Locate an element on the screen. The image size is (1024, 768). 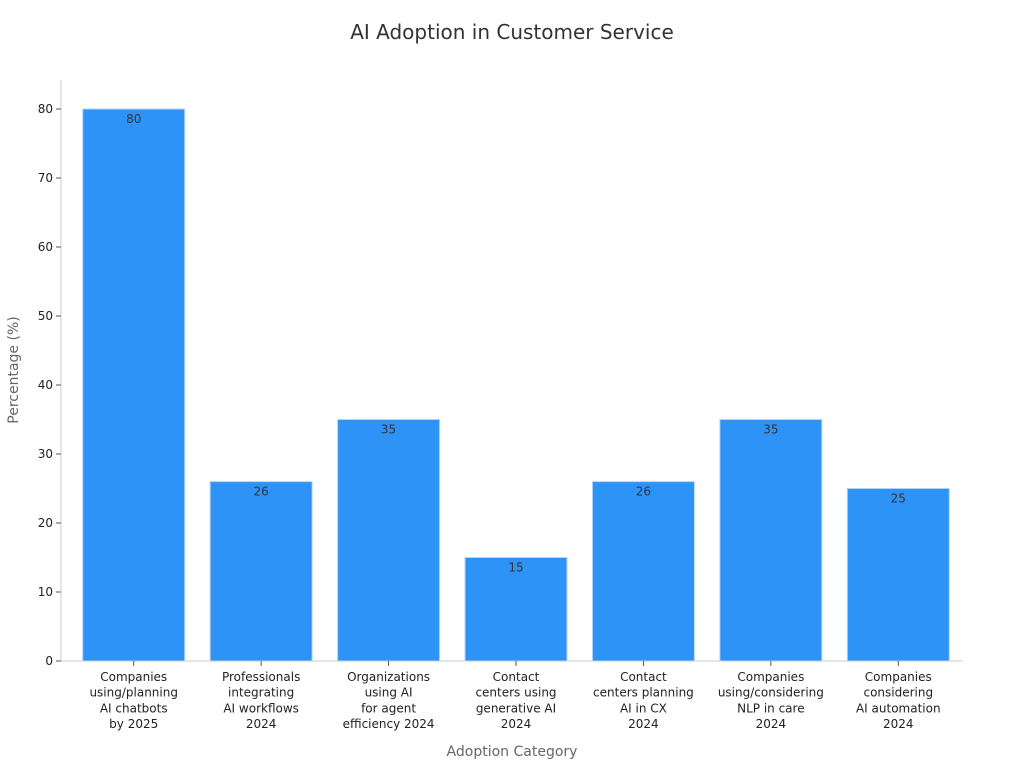
y-tick-label: 0 is located at coordinates (49, 661).